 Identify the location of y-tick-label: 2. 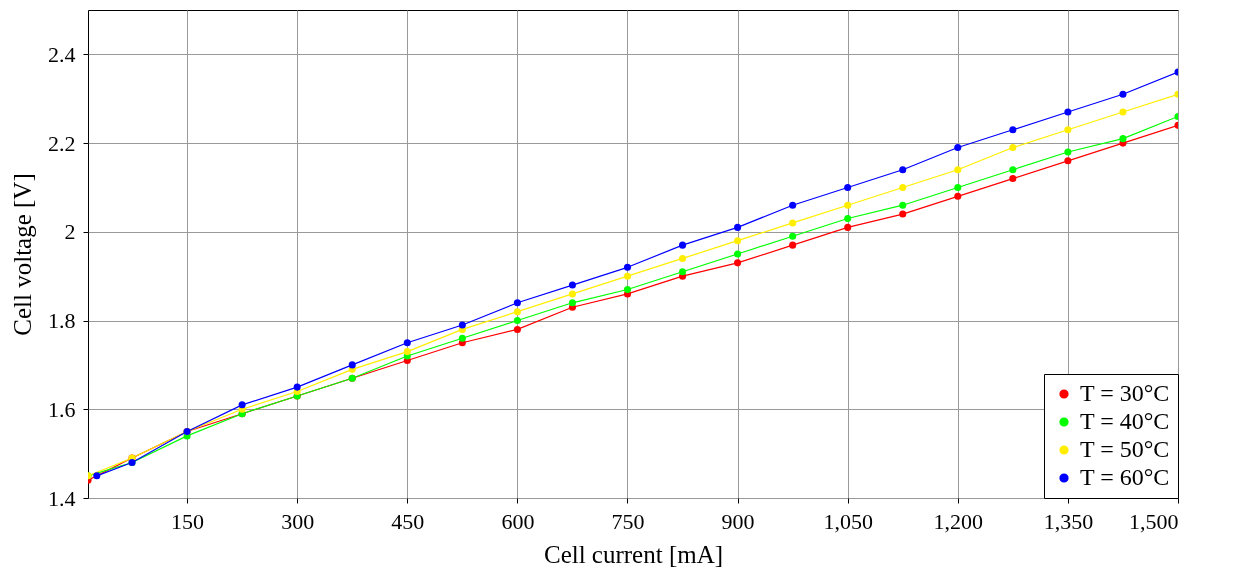
(70, 232).